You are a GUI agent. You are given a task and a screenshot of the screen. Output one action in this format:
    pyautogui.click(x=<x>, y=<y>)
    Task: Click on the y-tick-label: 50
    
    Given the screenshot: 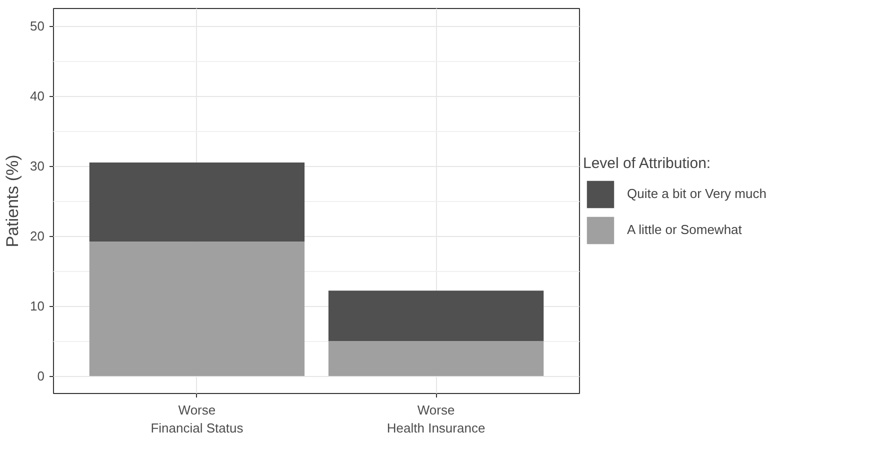 What is the action you would take?
    pyautogui.click(x=37, y=26)
    